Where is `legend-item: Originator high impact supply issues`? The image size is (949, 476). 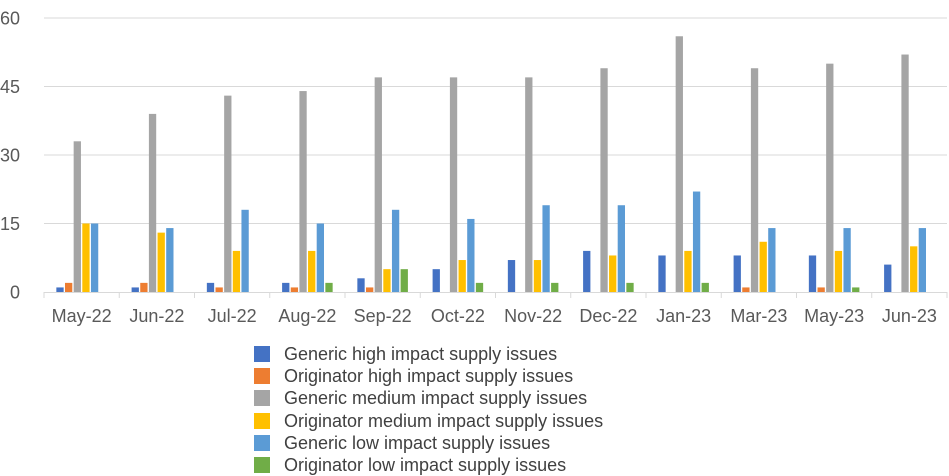
legend-item: Originator high impact supply issues is located at coordinates (428, 376).